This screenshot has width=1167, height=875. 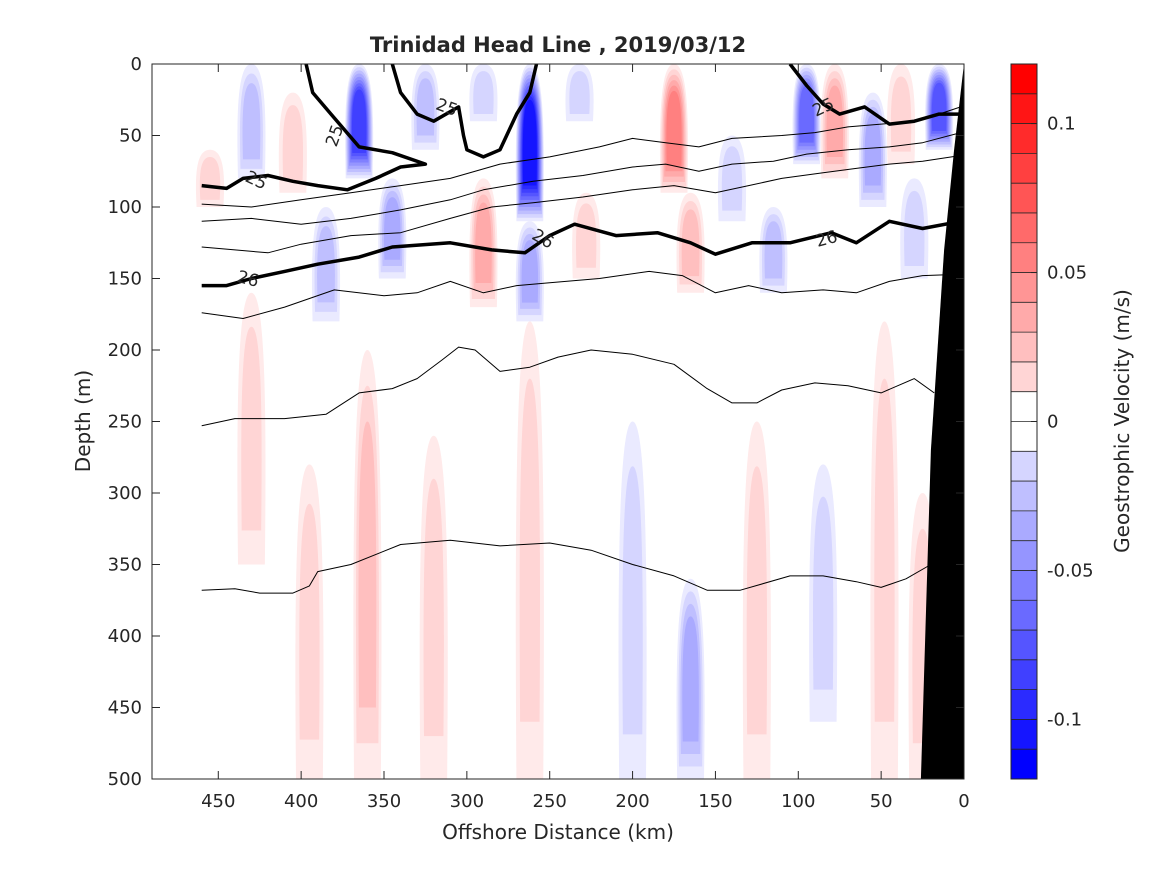 I want to click on x-tick-label: 50, so click(x=881, y=801).